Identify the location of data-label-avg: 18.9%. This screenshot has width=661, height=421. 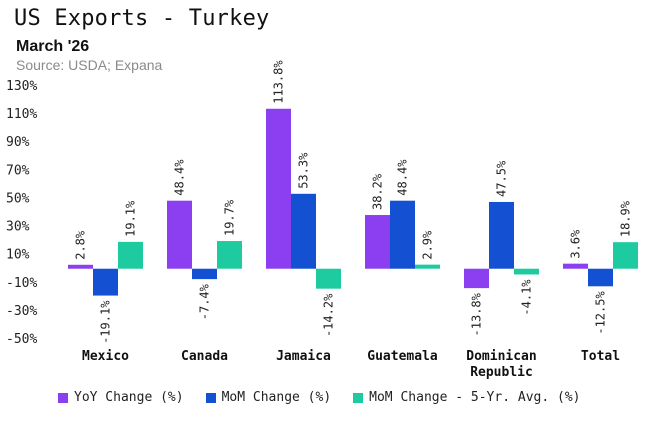
(626, 218).